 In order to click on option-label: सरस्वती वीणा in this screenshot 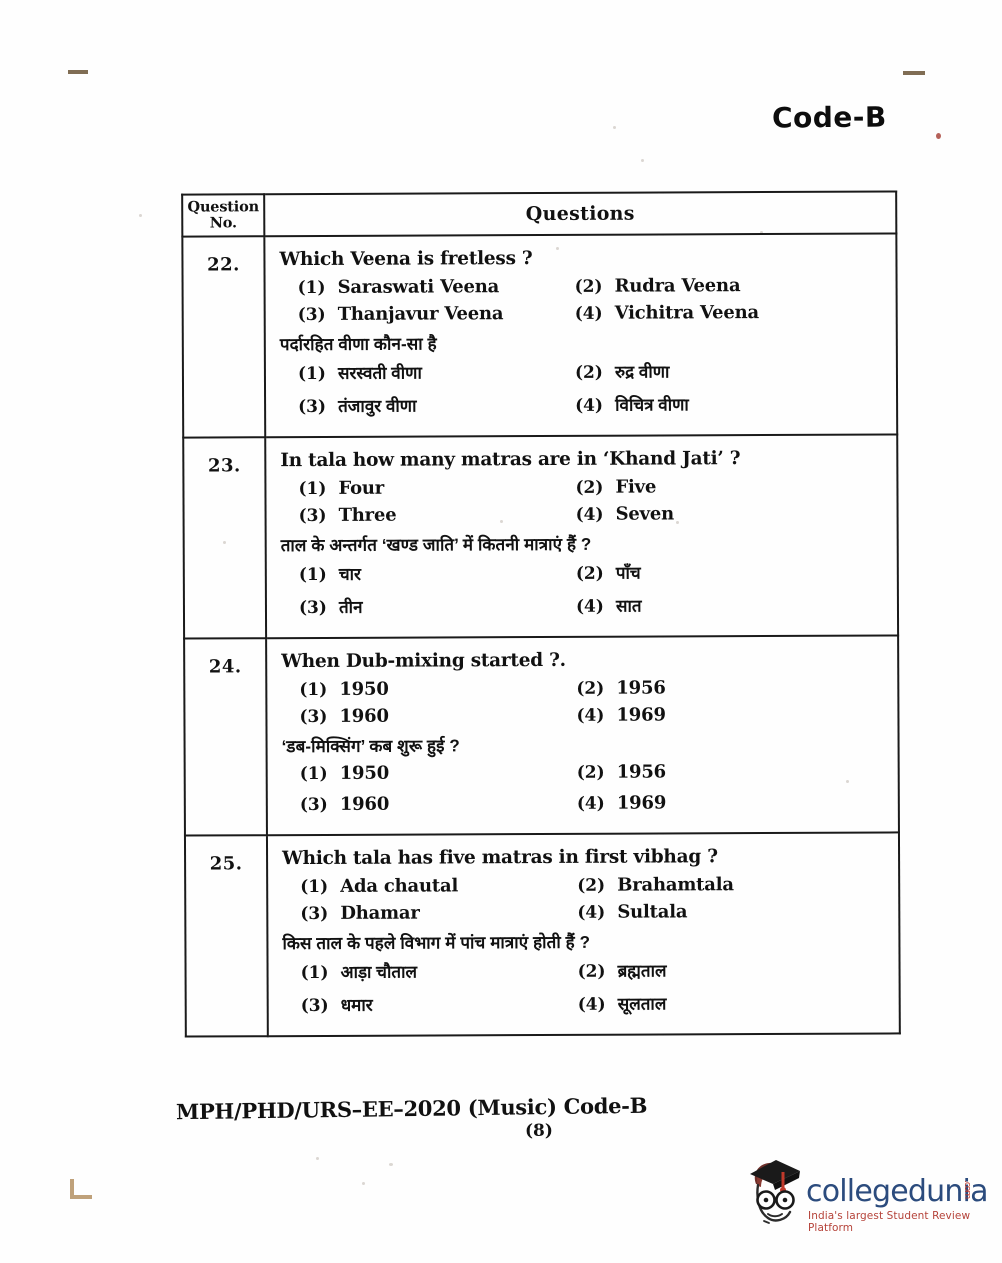, I will do `click(379, 373)`.